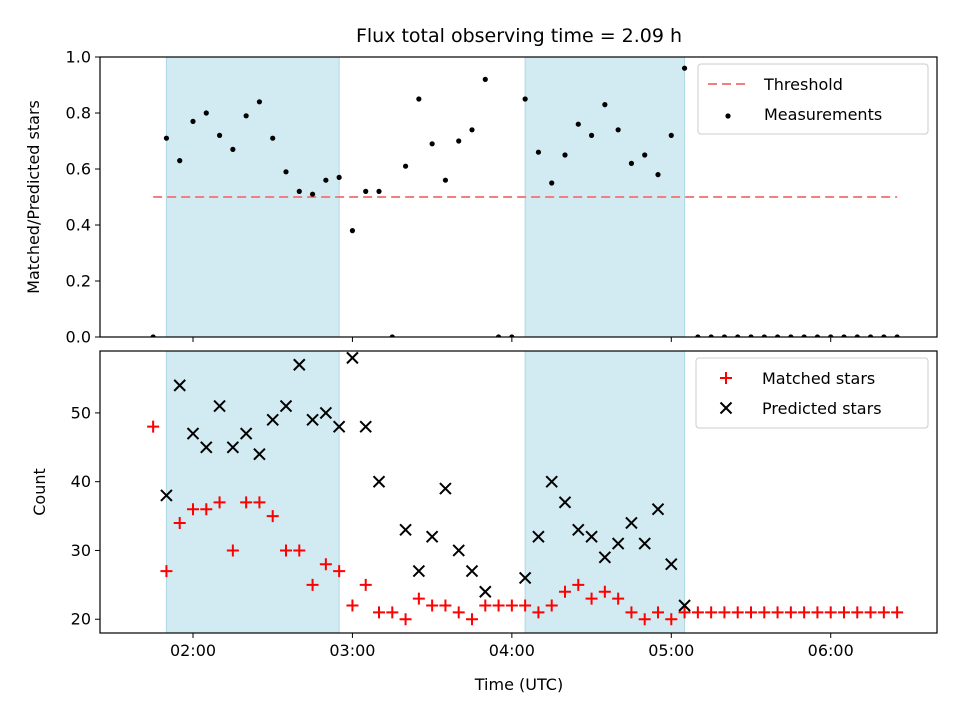  Describe the element at coordinates (193, 650) in the screenshot. I see `x-tick-label: 02:00` at that location.